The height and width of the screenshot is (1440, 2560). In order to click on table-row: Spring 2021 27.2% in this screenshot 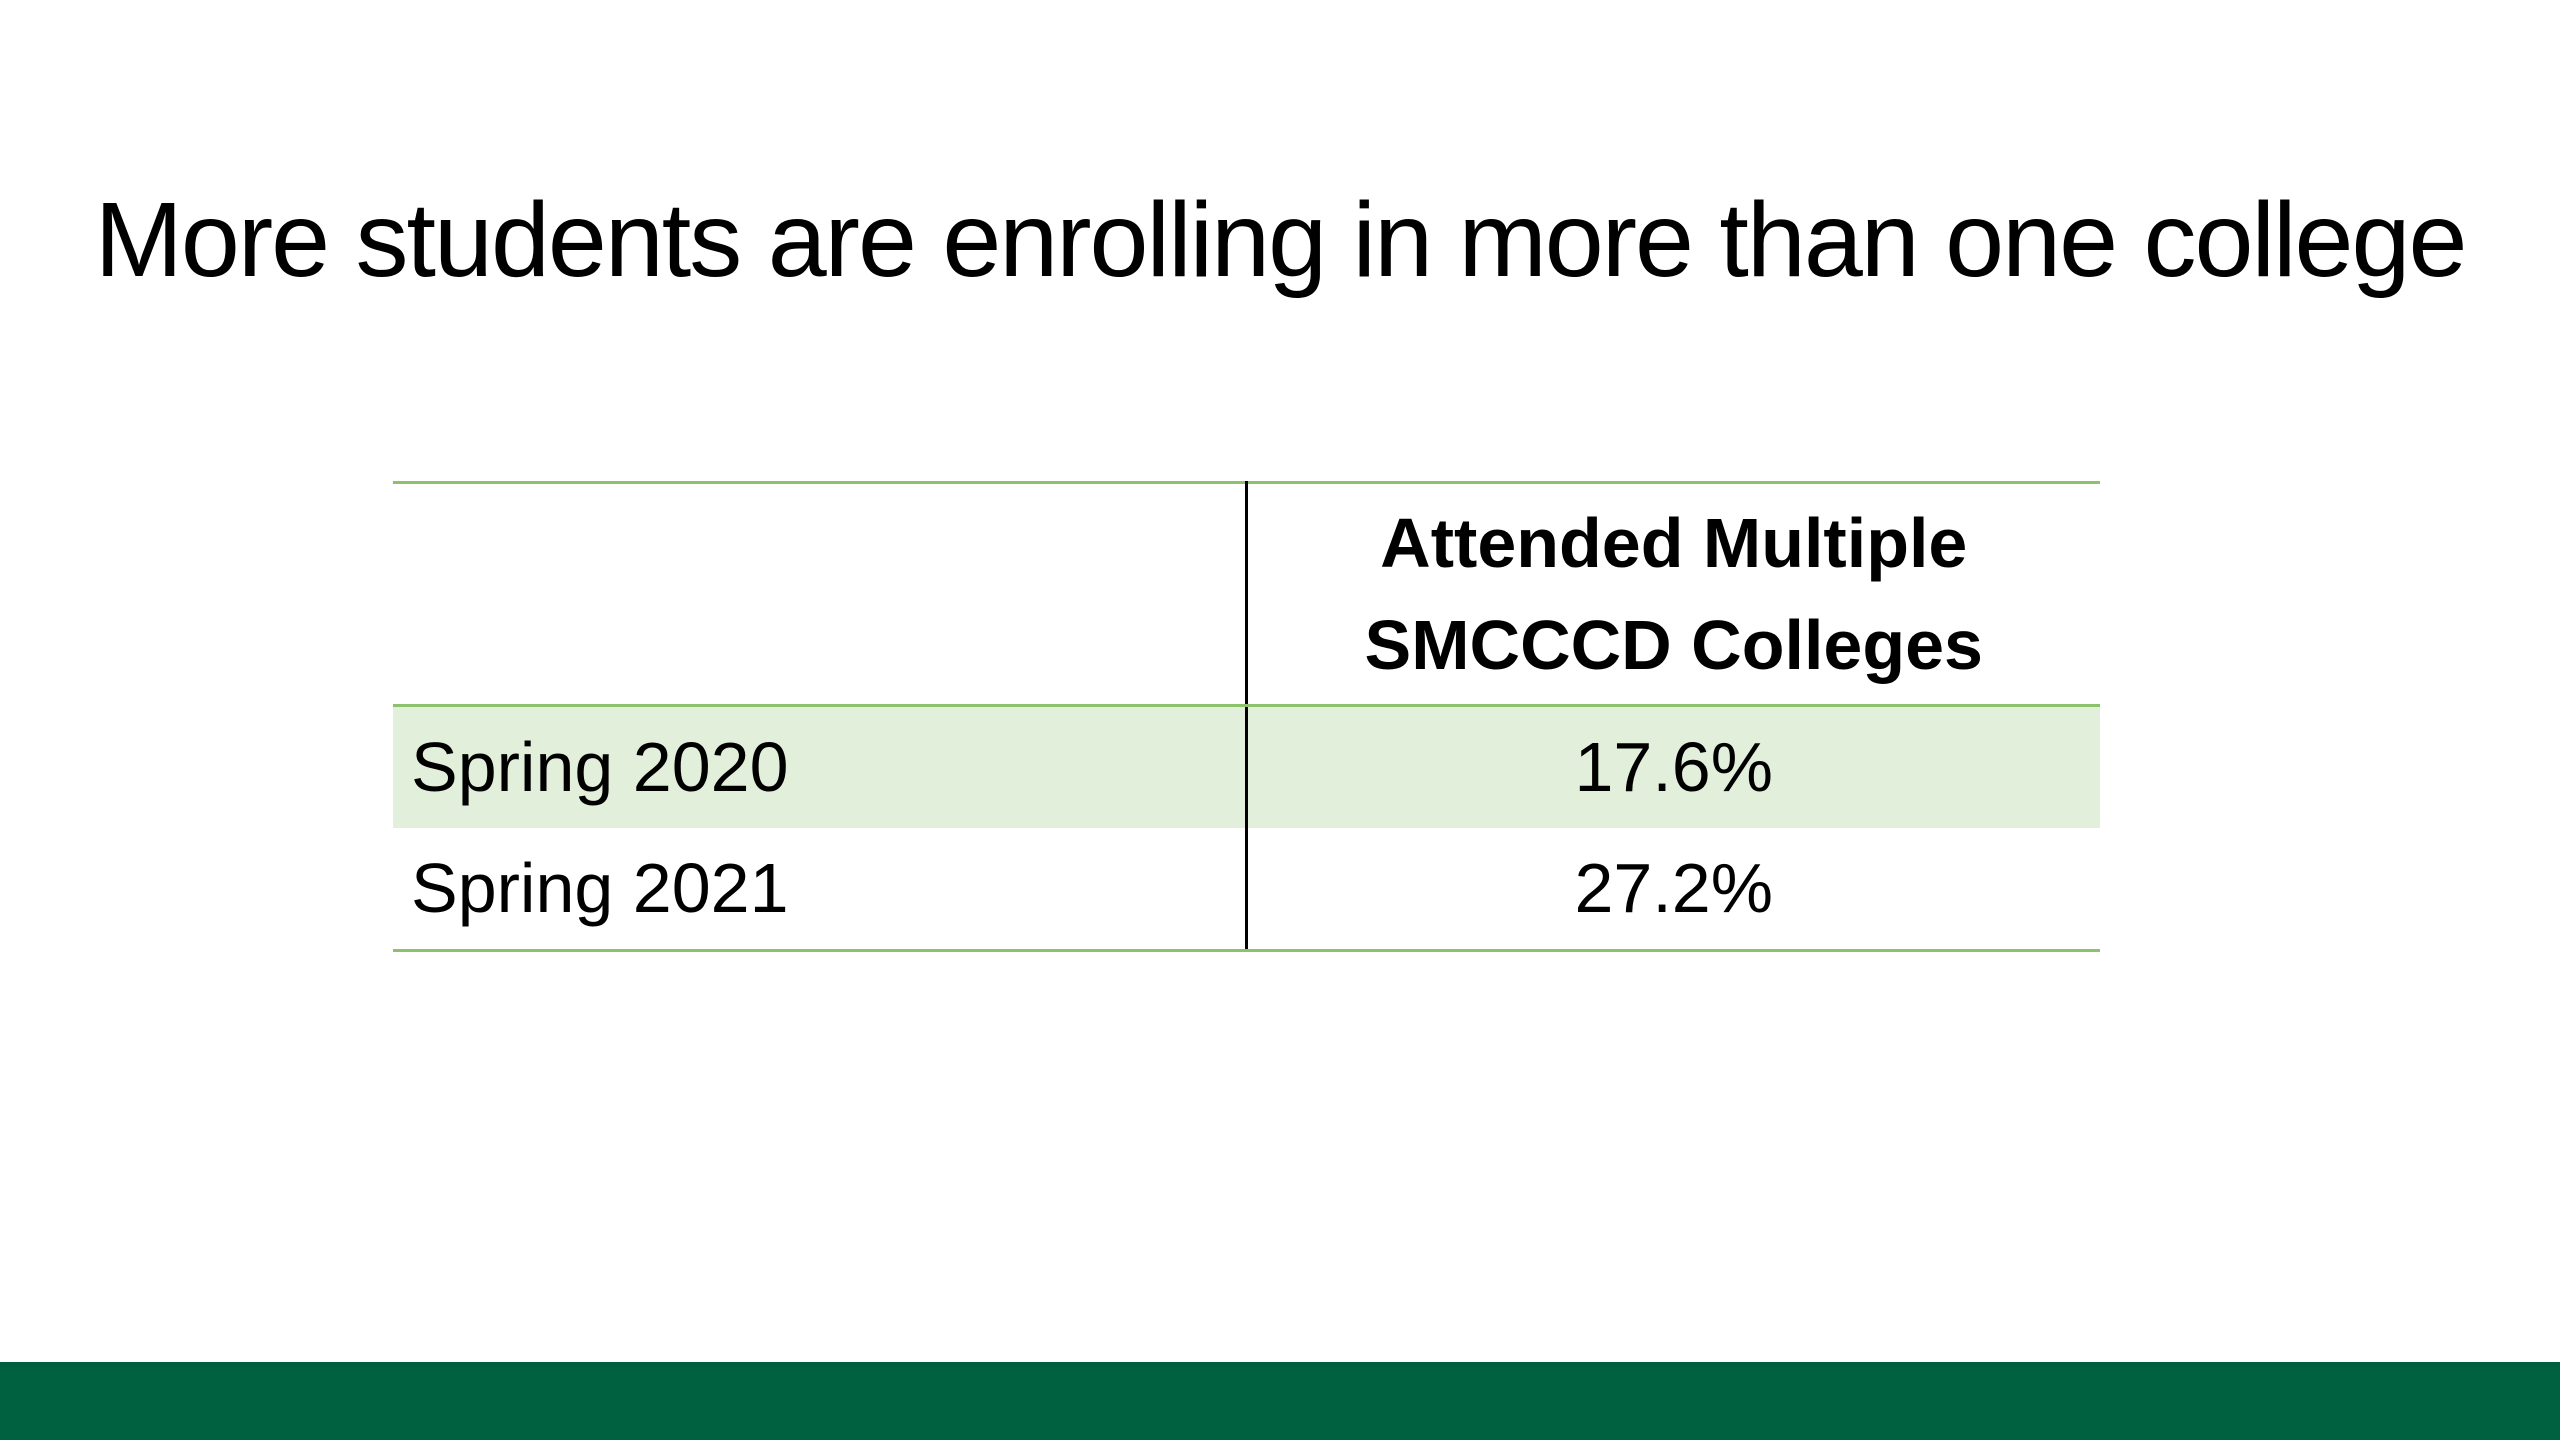, I will do `click(1246, 890)`.